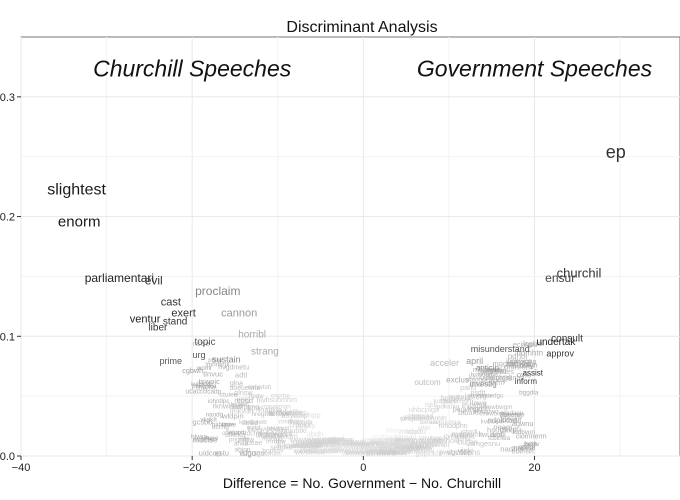  I want to click on cloud-word: gpepu, so click(510, 429).